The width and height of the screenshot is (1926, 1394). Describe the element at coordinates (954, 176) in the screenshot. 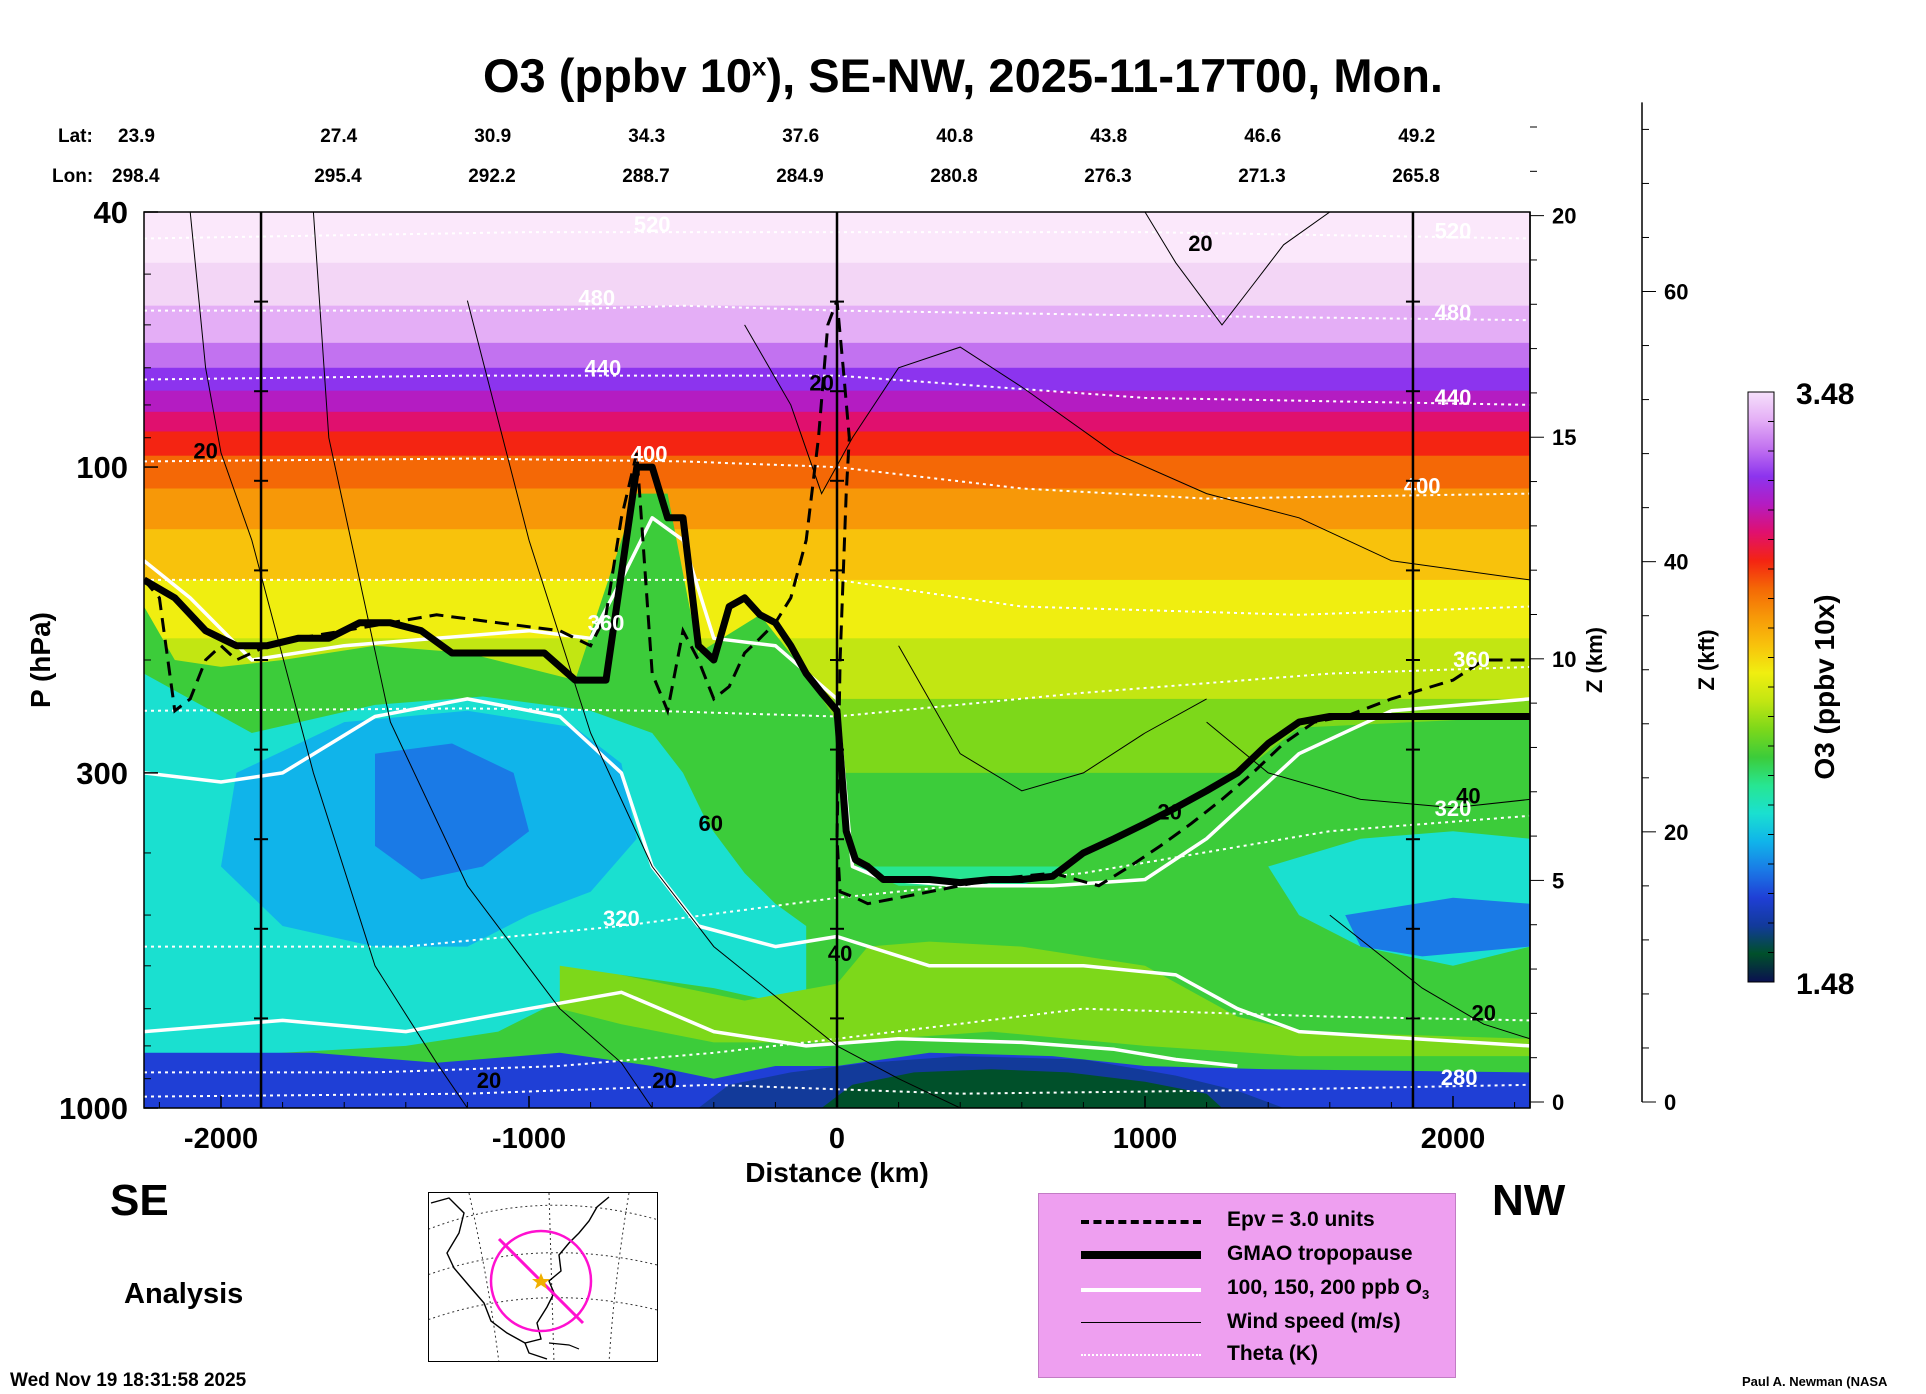

I see `longitude-value: 280.8` at that location.